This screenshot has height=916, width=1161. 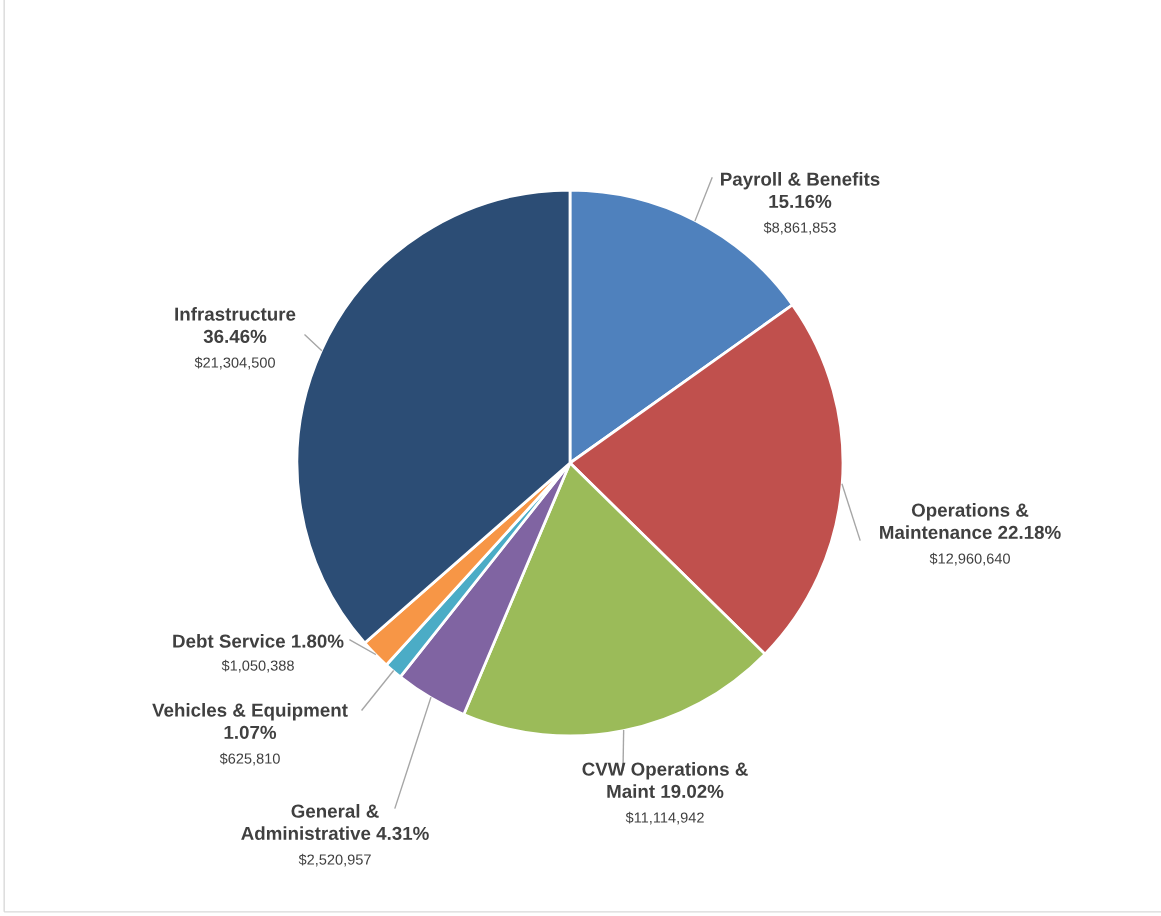 What do you see at coordinates (335, 822) in the screenshot?
I see `slice-label: General & Administrative 4.31%` at bounding box center [335, 822].